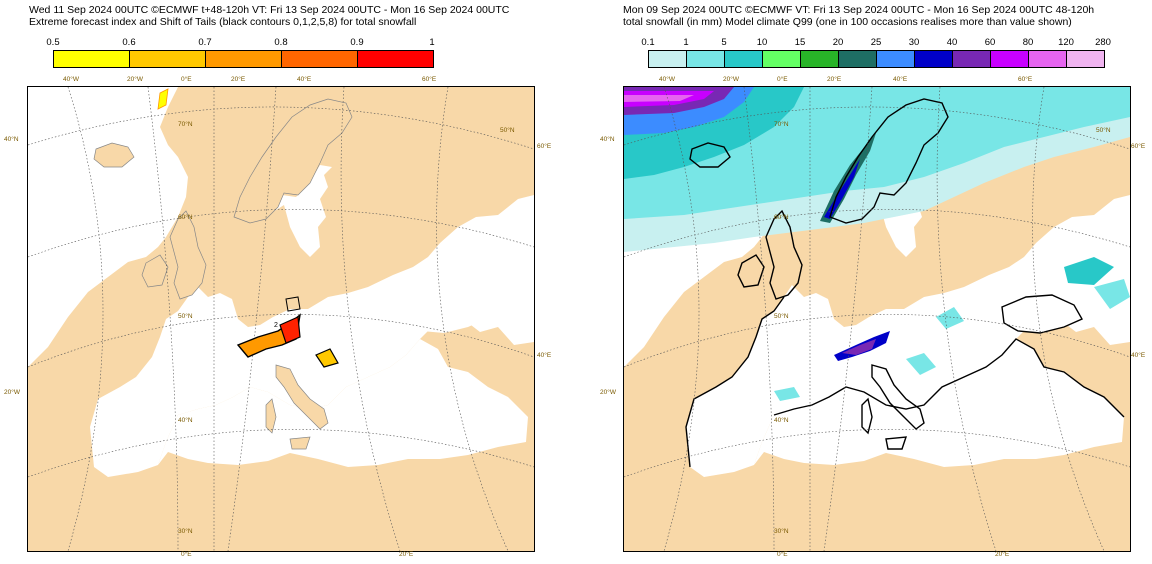 Image resolution: width=1152 pixels, height=564 pixels. Describe the element at coordinates (114, 155) in the screenshot. I see `land-iceland` at that location.